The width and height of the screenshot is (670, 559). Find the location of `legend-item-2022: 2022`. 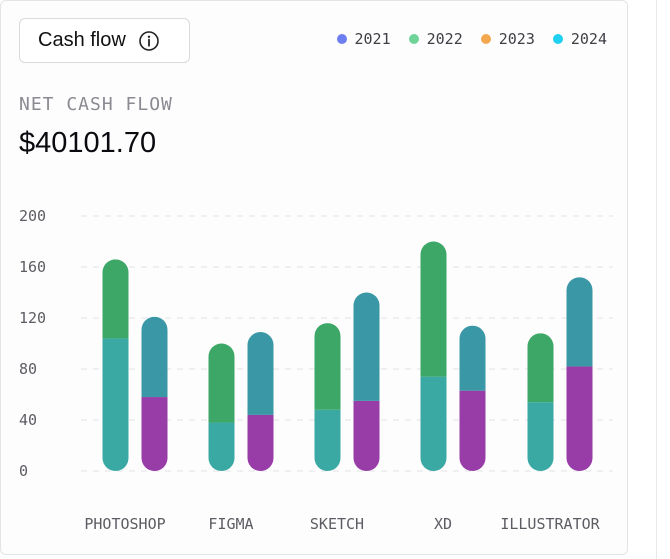

legend-item-2022: 2022 is located at coordinates (435, 39).